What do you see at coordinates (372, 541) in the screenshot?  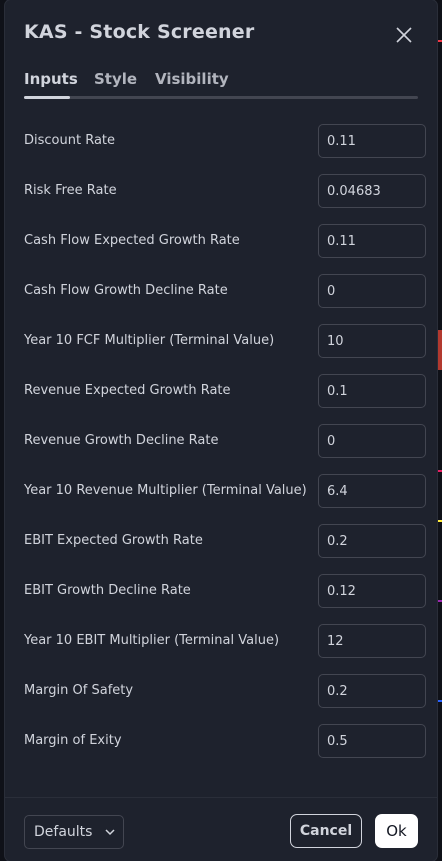 I see `ebit-growth-field` at bounding box center [372, 541].